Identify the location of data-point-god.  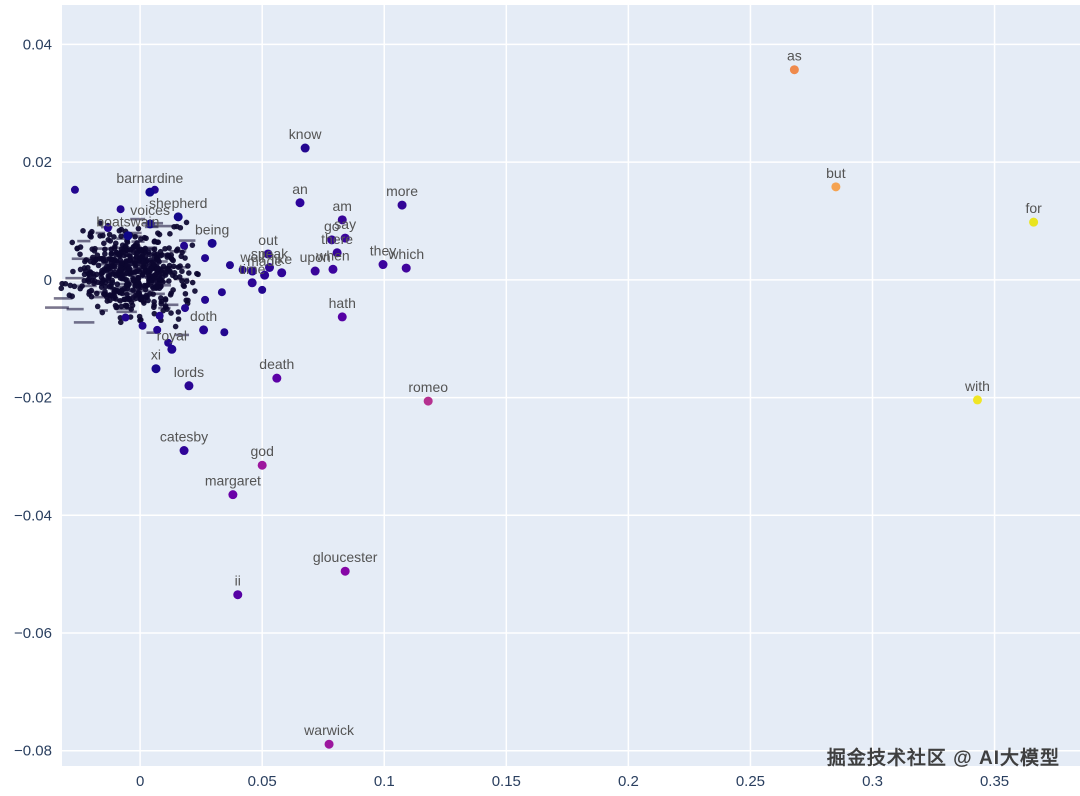
(262, 465).